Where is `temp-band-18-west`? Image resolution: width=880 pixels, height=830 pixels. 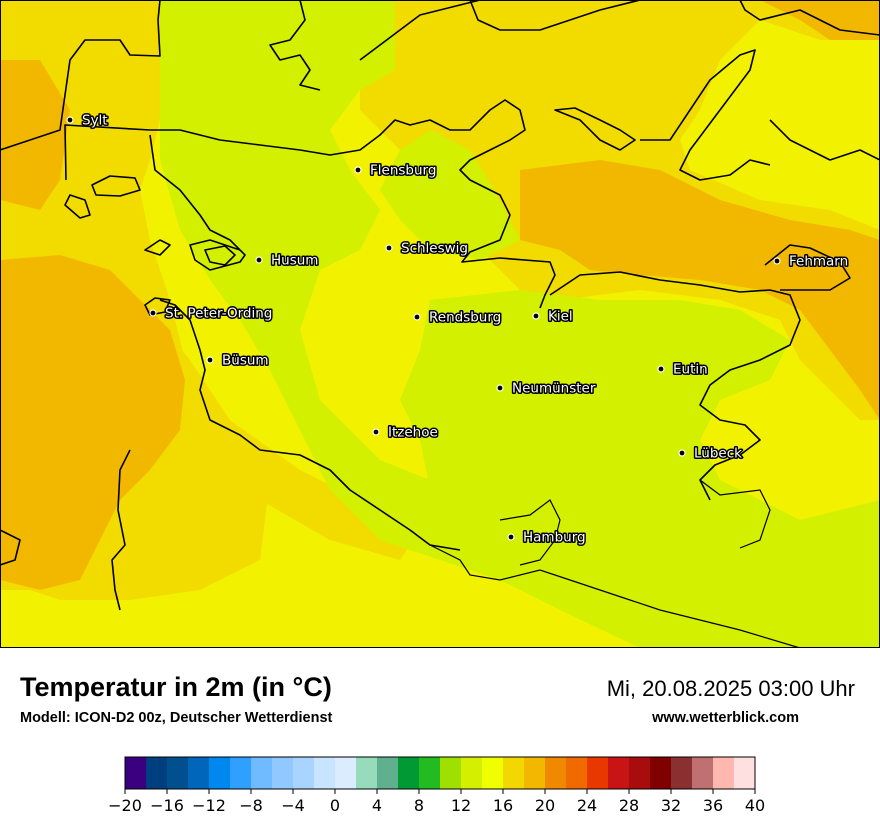
temp-band-18-west is located at coordinates (92, 422).